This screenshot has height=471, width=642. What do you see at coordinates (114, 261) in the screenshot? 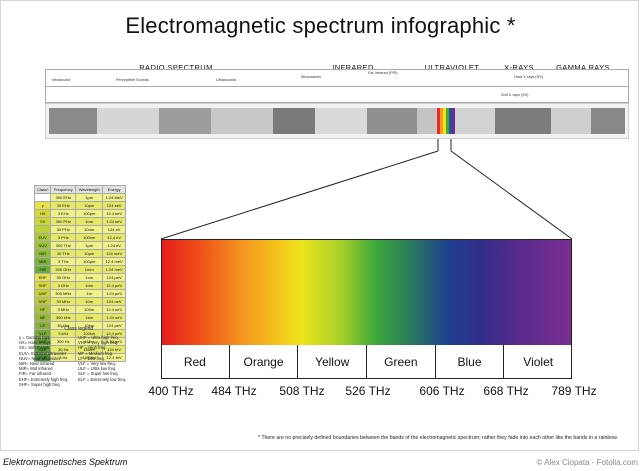
I see `table-cell: 12.4 meV` at bounding box center [114, 261].